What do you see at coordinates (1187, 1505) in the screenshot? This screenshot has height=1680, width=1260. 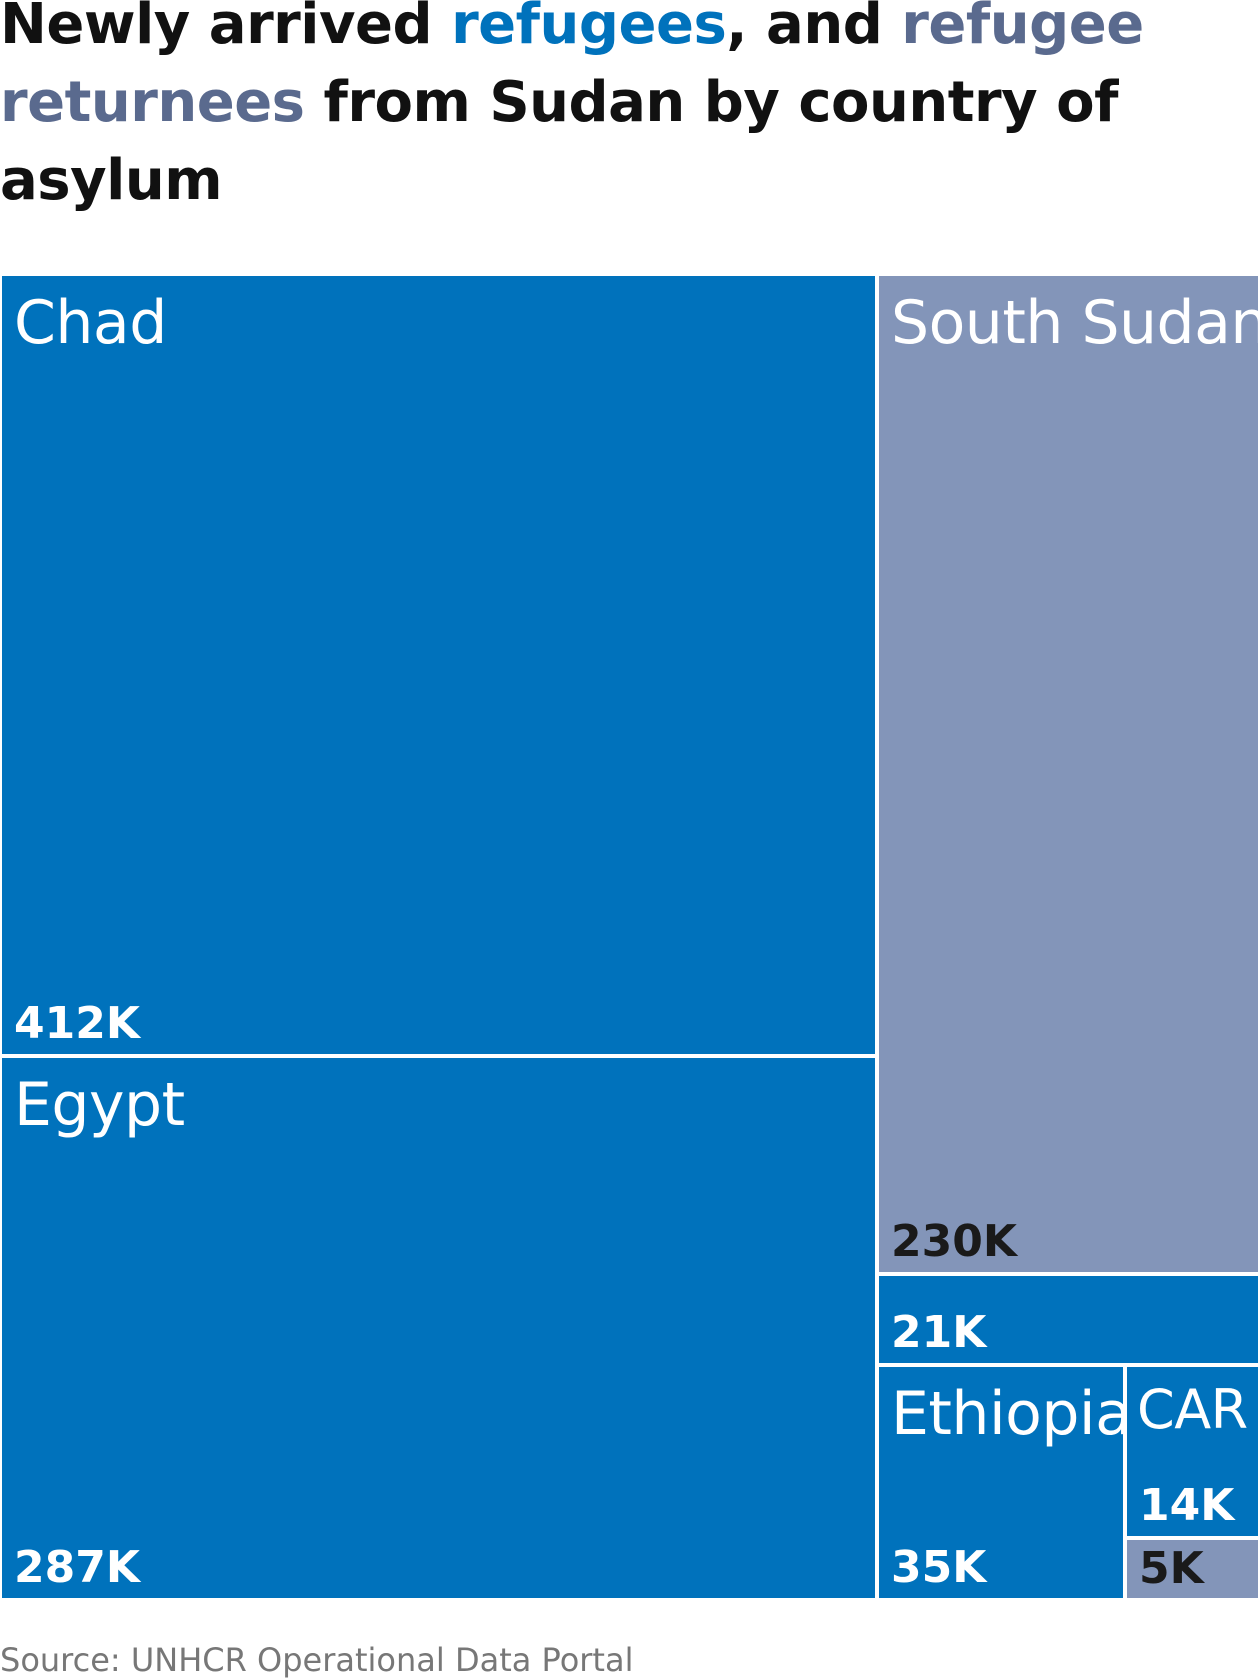 I see `tile-value-label: 14K` at bounding box center [1187, 1505].